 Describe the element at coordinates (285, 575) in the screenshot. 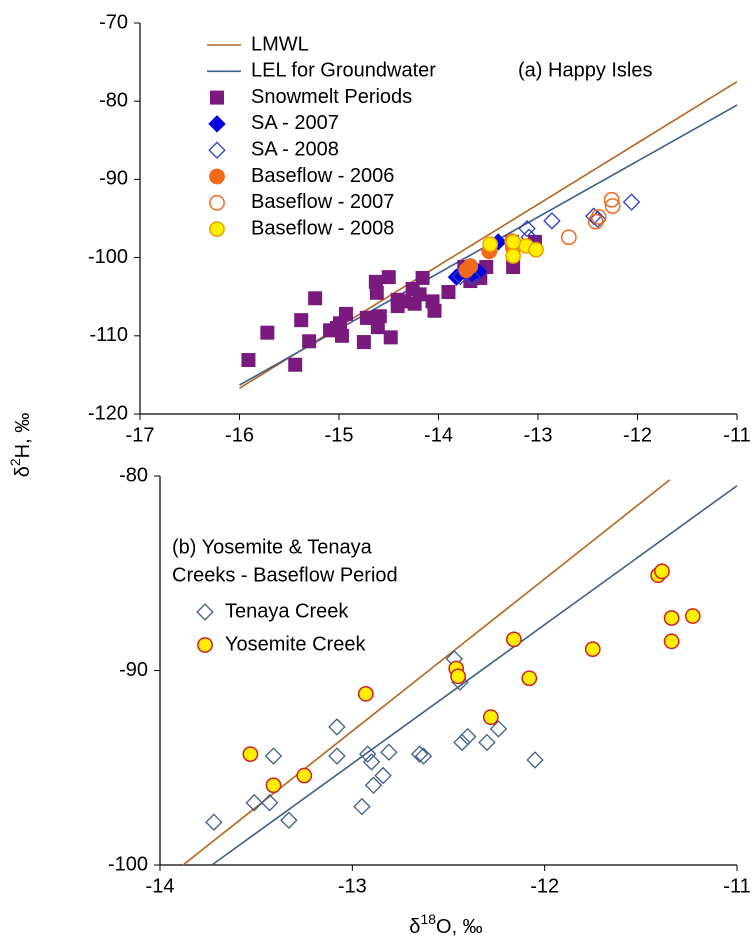

I see `annotation: Creeks - Baseflow Period` at that location.